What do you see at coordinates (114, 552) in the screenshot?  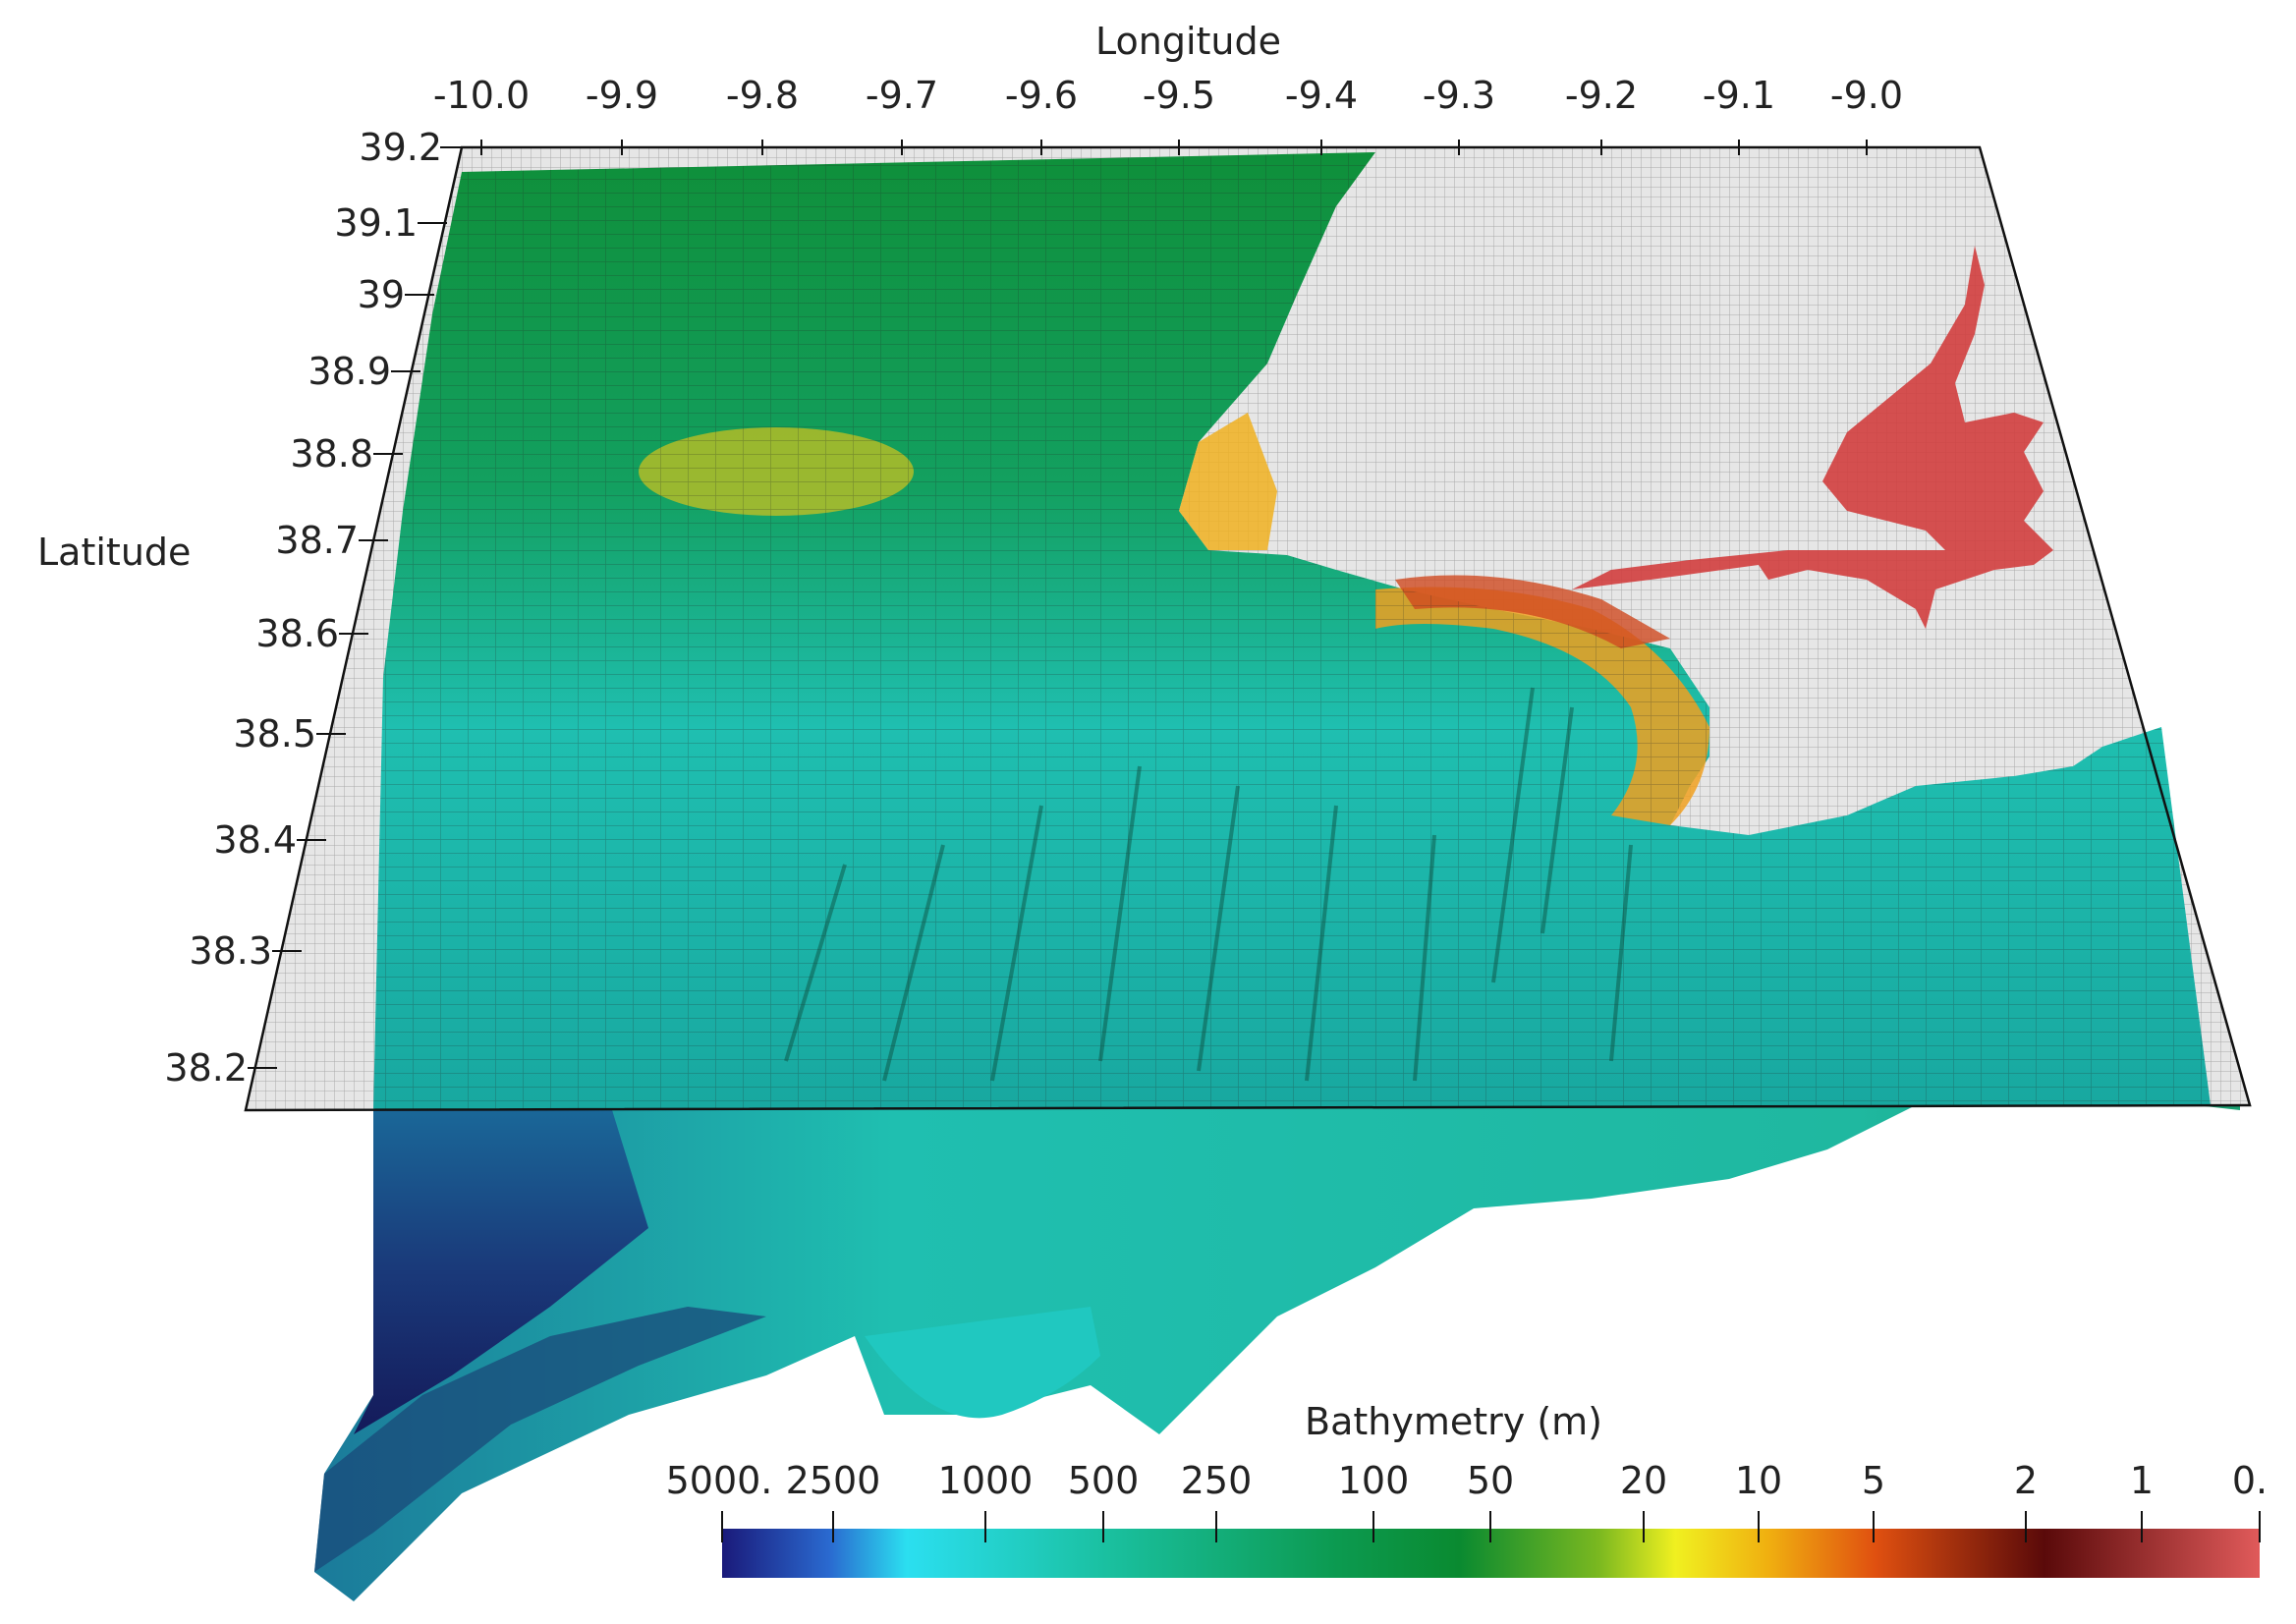 I see `y-axis-title: Latitude` at bounding box center [114, 552].